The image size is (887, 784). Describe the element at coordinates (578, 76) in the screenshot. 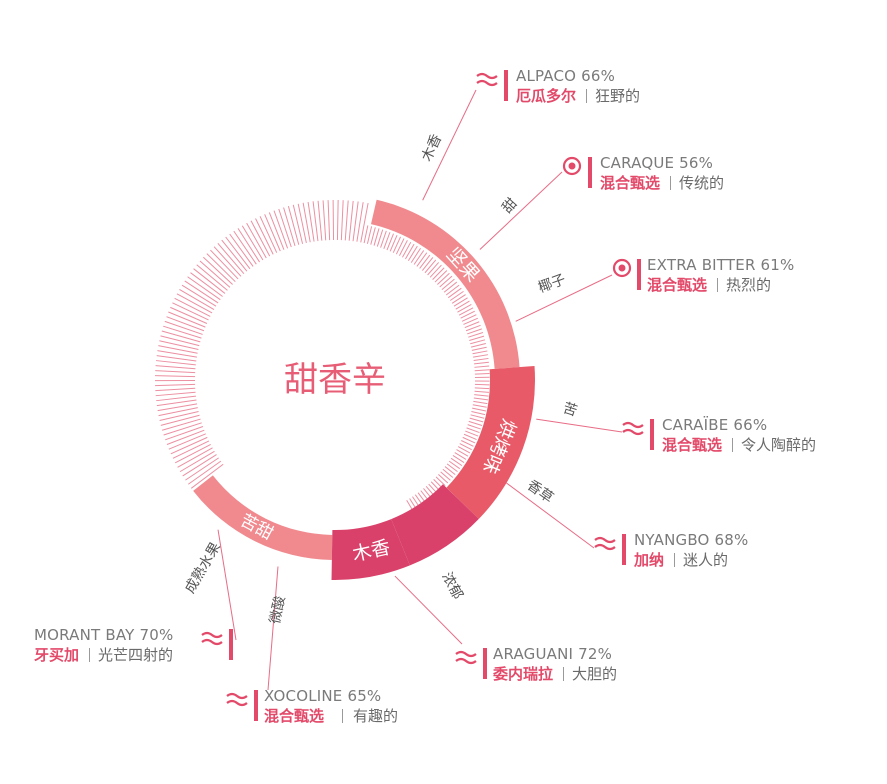

I see `product-name: ALPACO 66%` at that location.